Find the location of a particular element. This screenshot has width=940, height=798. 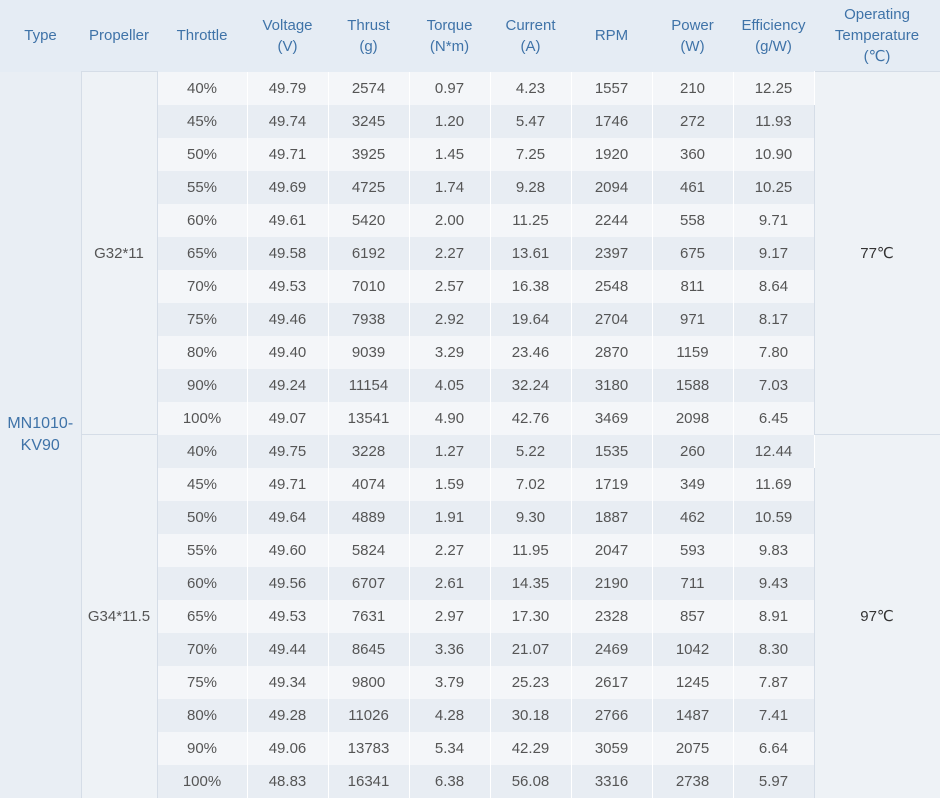

table-row: 90% 49.24 11154 4.05 32.24 3180 1588 7.03 is located at coordinates (470, 385).